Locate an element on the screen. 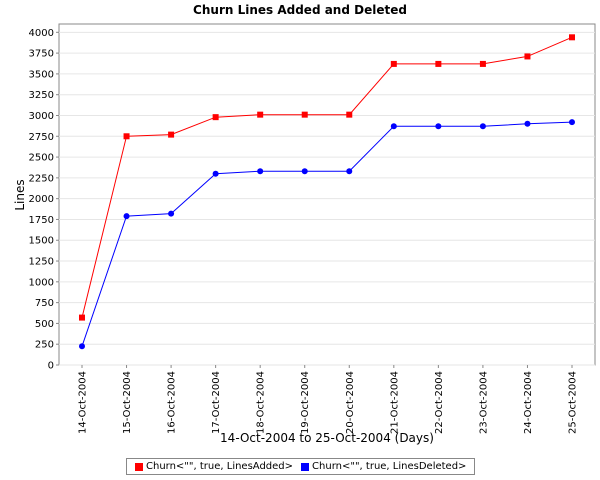  y-tick-label: 3000 is located at coordinates (41, 116).